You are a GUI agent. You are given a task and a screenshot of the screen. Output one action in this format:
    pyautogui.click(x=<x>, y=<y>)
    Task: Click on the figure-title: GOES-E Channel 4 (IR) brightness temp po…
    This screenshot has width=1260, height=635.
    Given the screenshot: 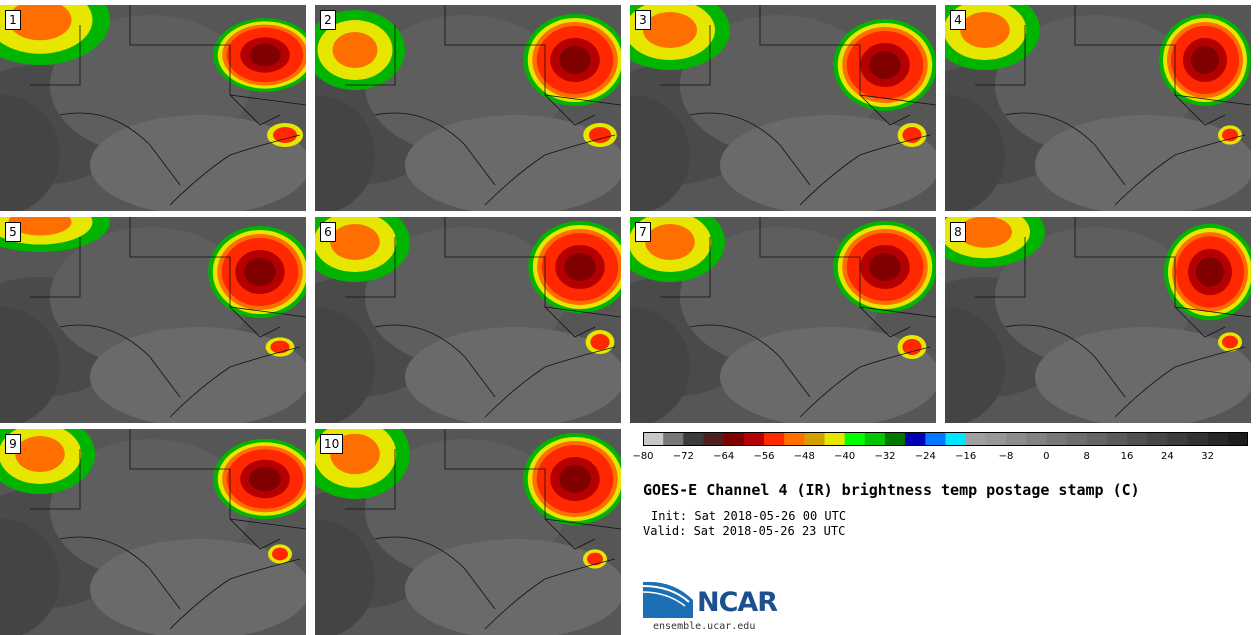 What is the action you would take?
    pyautogui.click(x=891, y=490)
    